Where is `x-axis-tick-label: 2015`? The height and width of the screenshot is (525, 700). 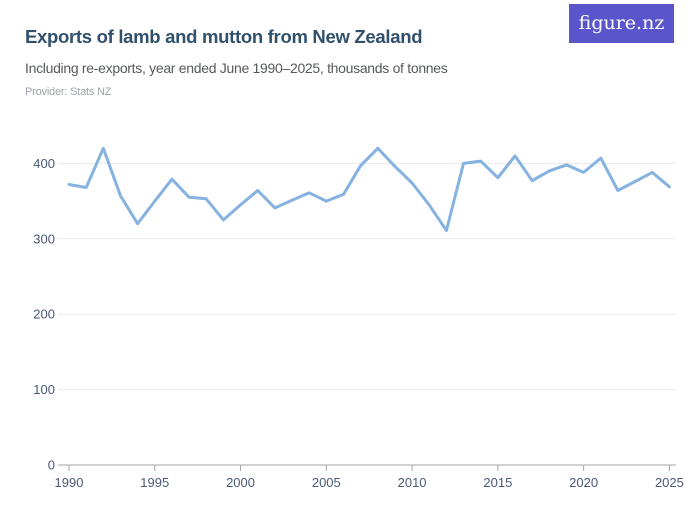 x-axis-tick-label: 2015 is located at coordinates (497, 482).